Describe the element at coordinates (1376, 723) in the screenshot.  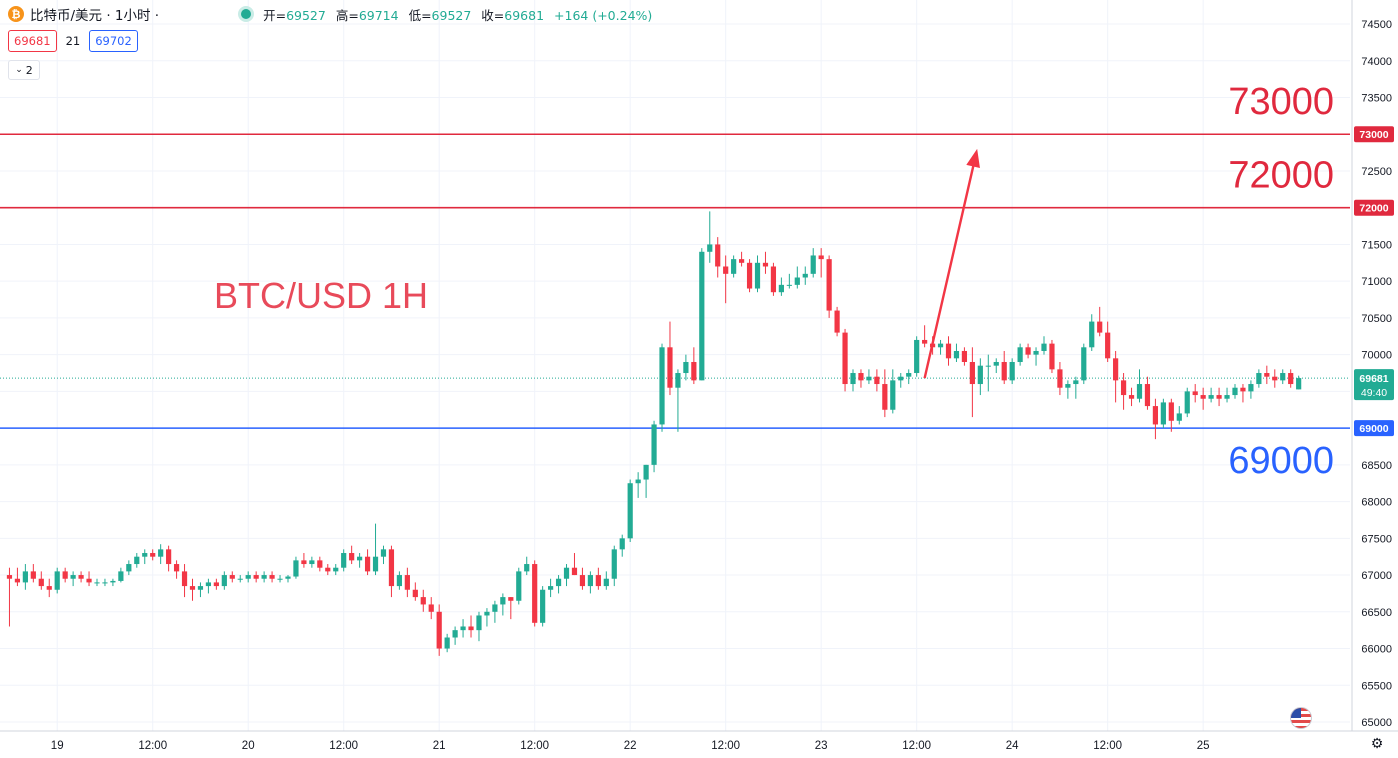
I see `price-tick-label: 65000` at that location.